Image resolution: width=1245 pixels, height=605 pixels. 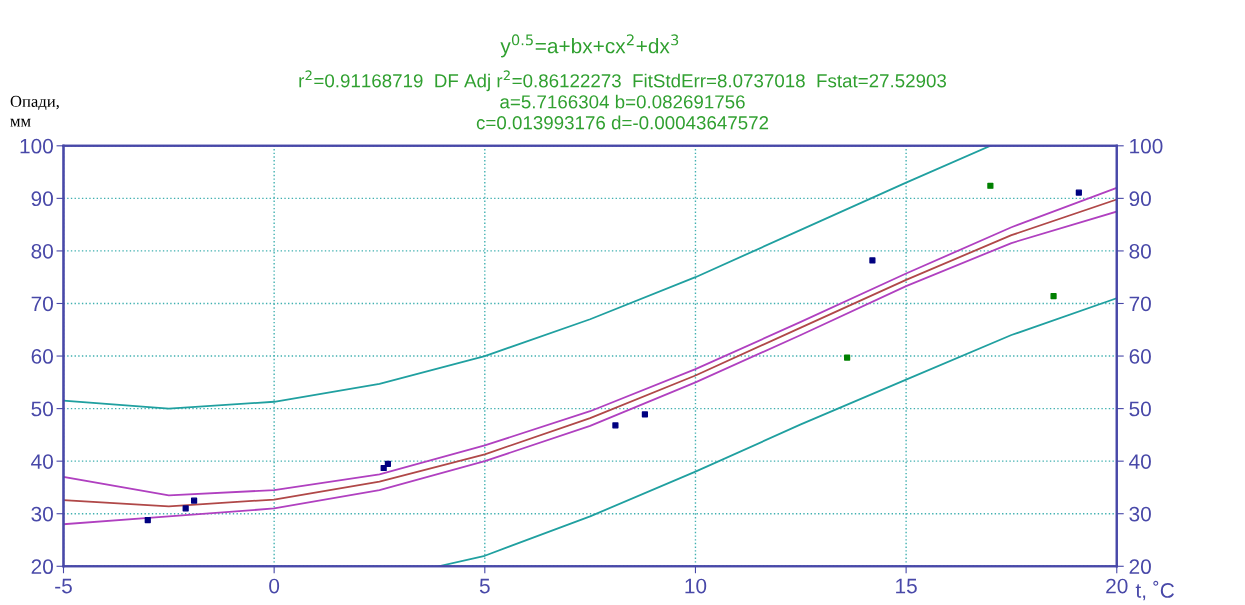 I want to click on y2-tick-label: 100, so click(x=1146, y=146).